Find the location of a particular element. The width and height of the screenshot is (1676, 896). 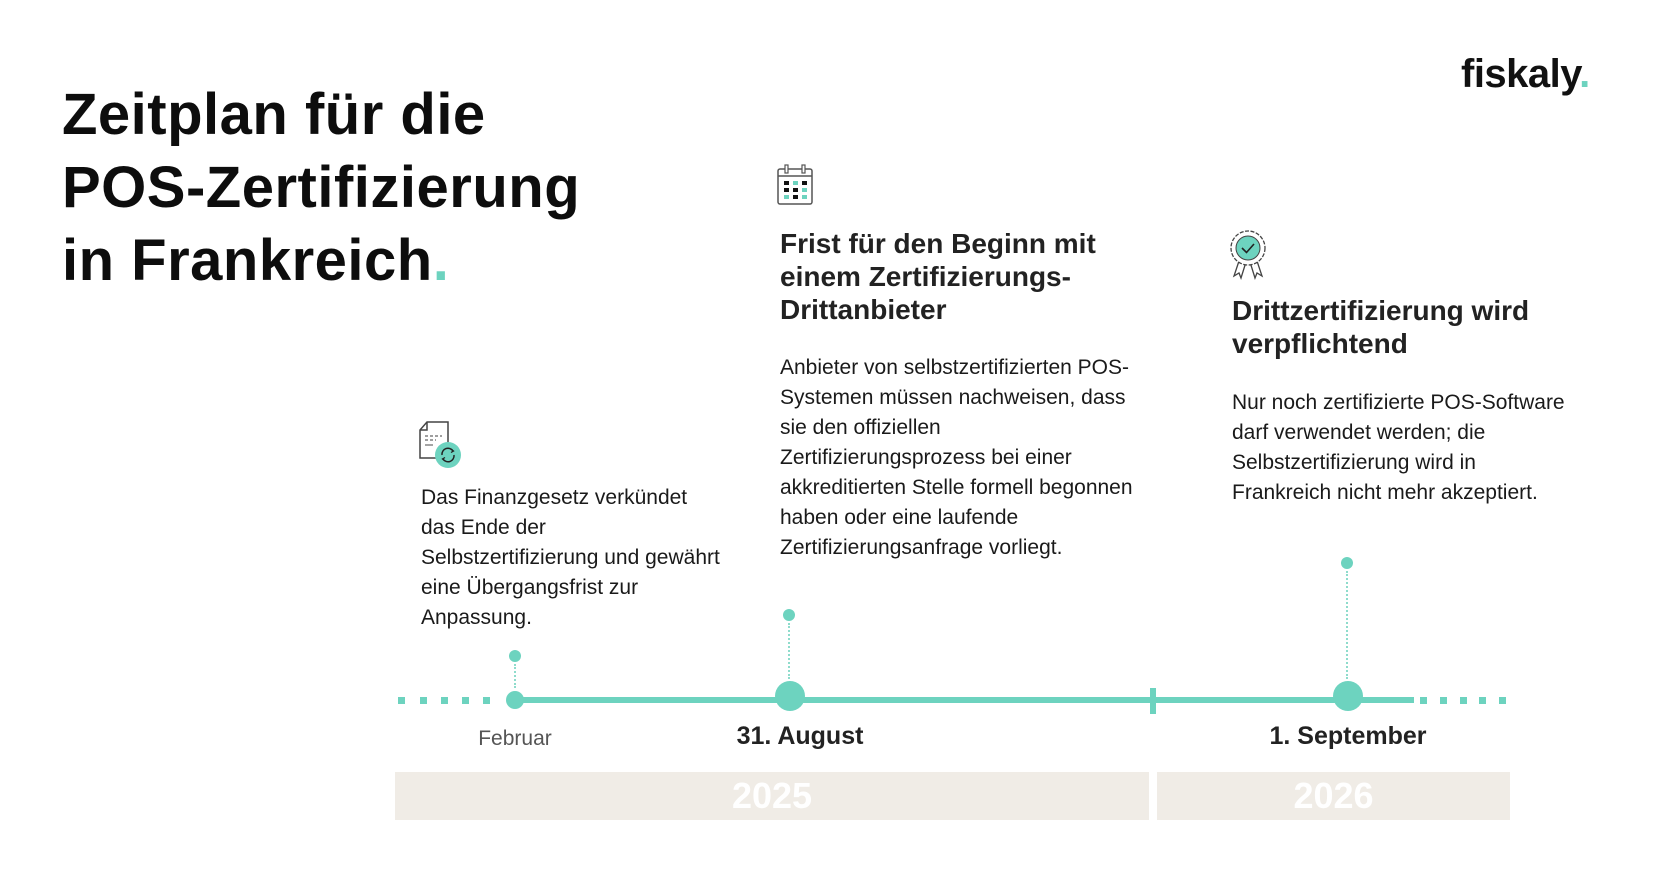

marker-september-top-dot is located at coordinates (1347, 563).